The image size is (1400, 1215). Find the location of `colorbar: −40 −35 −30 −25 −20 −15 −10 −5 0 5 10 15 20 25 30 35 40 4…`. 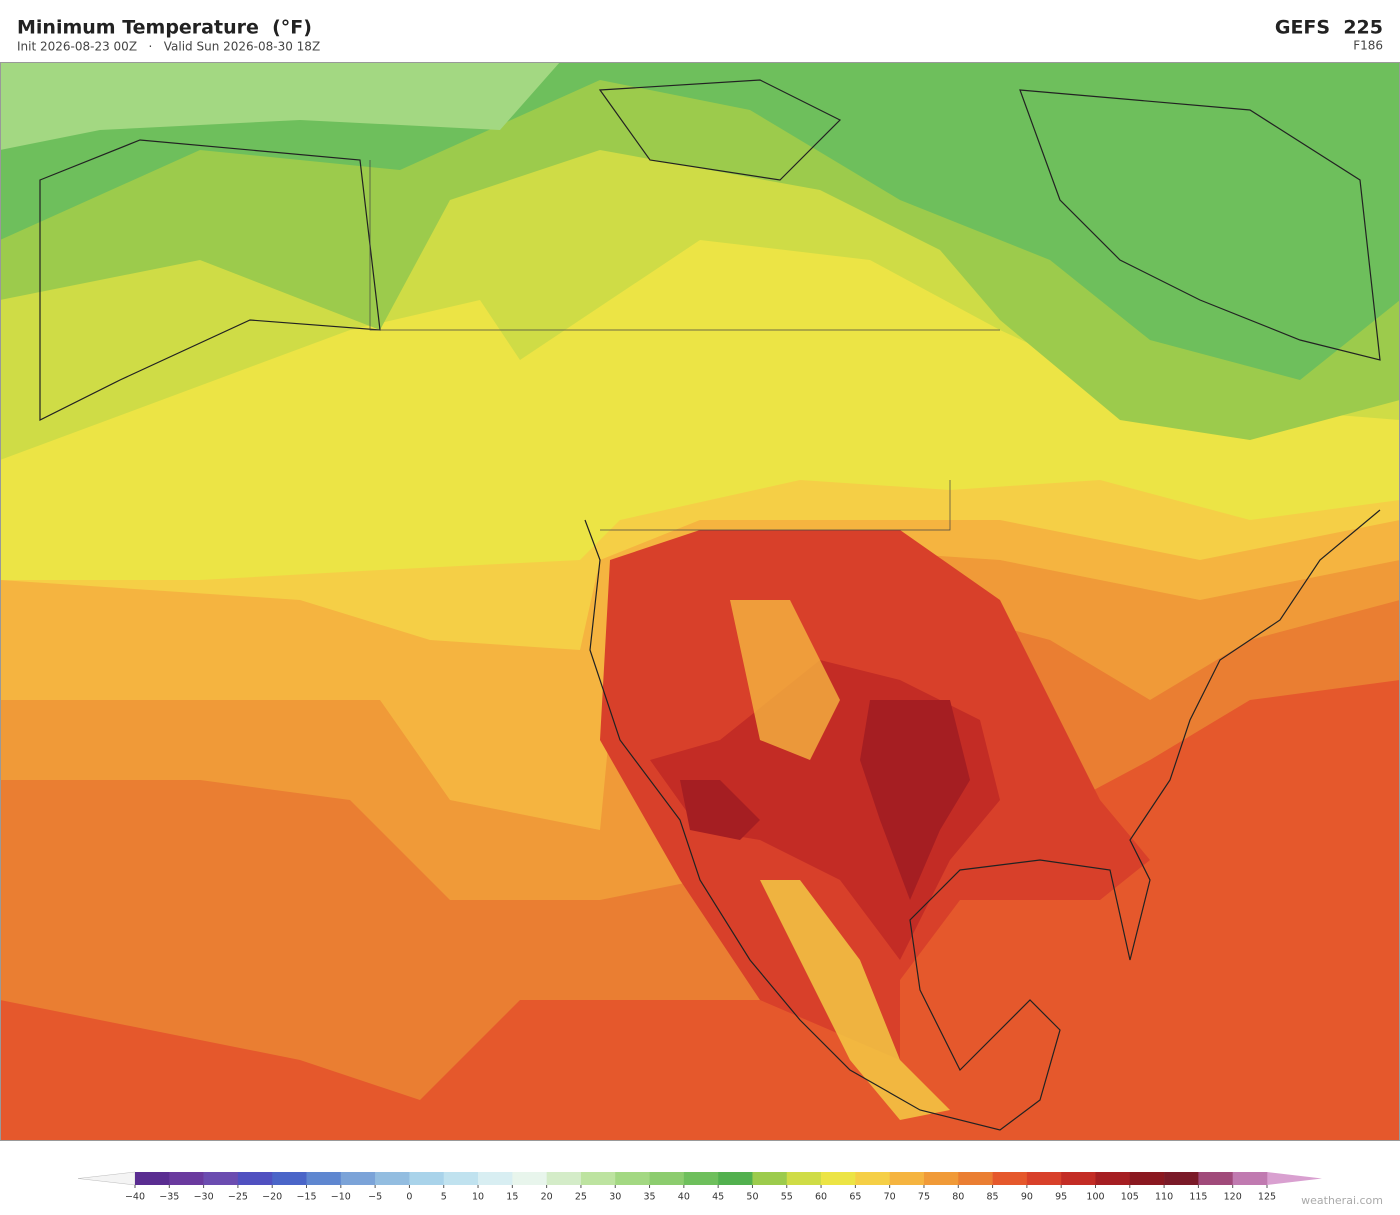

colorbar: −40 −35 −30 −25 −20 −15 −10 −5 0 5 10 15 20 25 30 35 40 4… is located at coordinates (699, 1187).